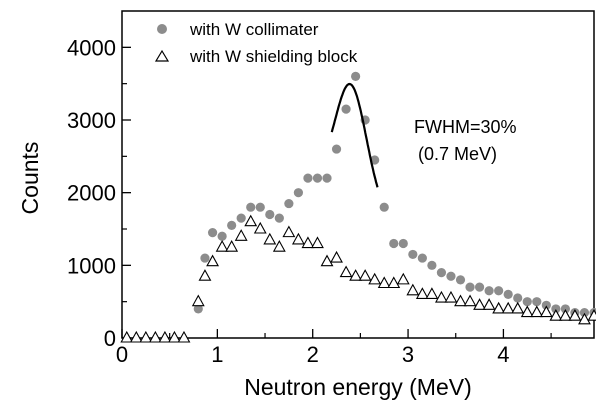 The height and width of the screenshot is (401, 596). What do you see at coordinates (91, 265) in the screenshot?
I see `y-tick-label-1: 1000` at bounding box center [91, 265].